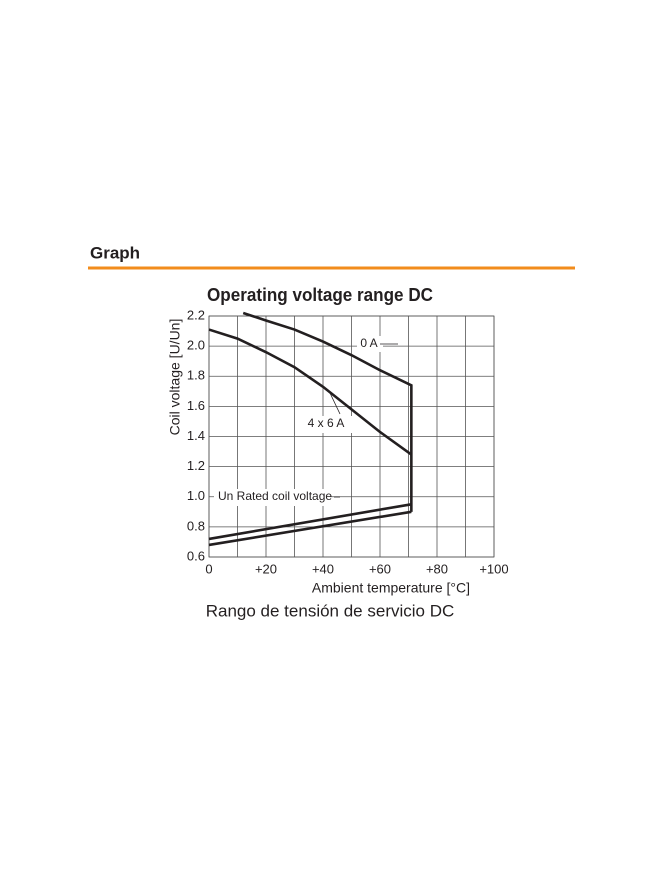  Describe the element at coordinates (196, 435) in the screenshot. I see `y-tick-label: 1.4` at that location.